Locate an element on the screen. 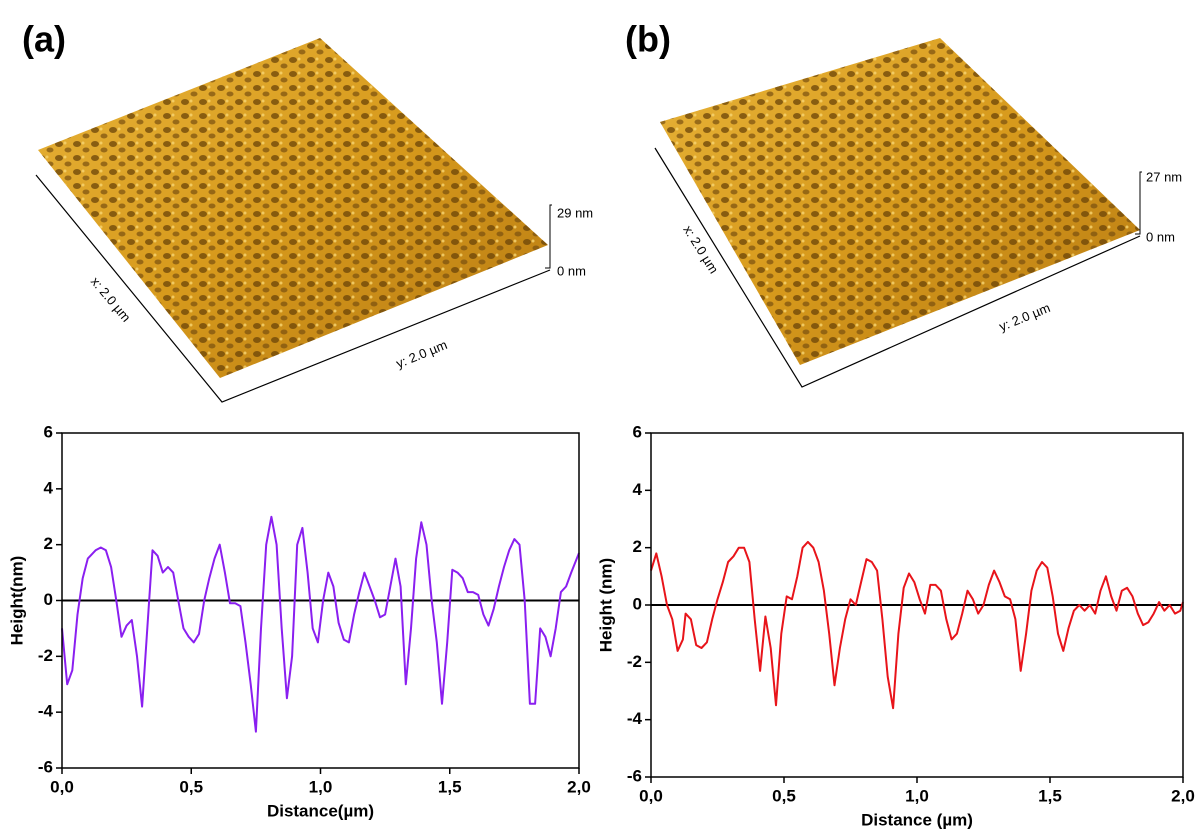 The height and width of the screenshot is (834, 1201). z-max-label: 27 nm is located at coordinates (1164, 176).